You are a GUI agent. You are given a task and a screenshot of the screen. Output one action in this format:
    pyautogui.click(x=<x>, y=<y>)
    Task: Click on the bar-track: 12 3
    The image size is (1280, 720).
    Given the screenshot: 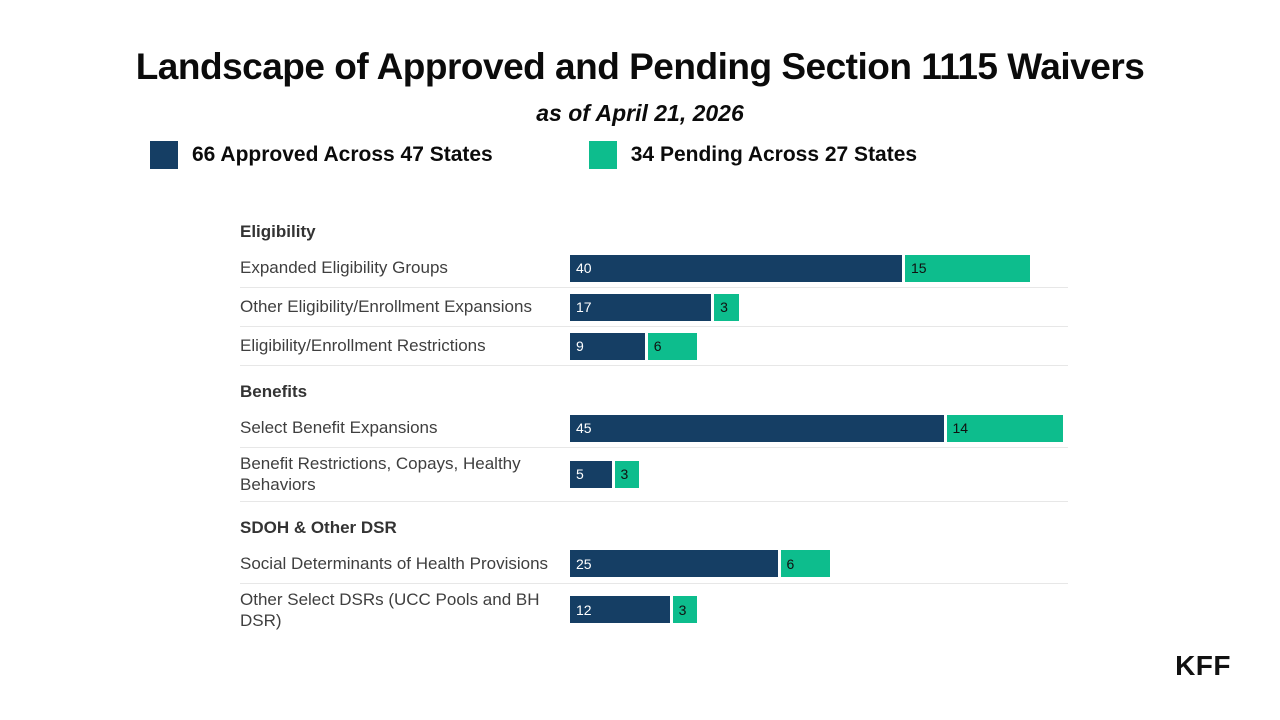 What is the action you would take?
    pyautogui.click(x=819, y=610)
    